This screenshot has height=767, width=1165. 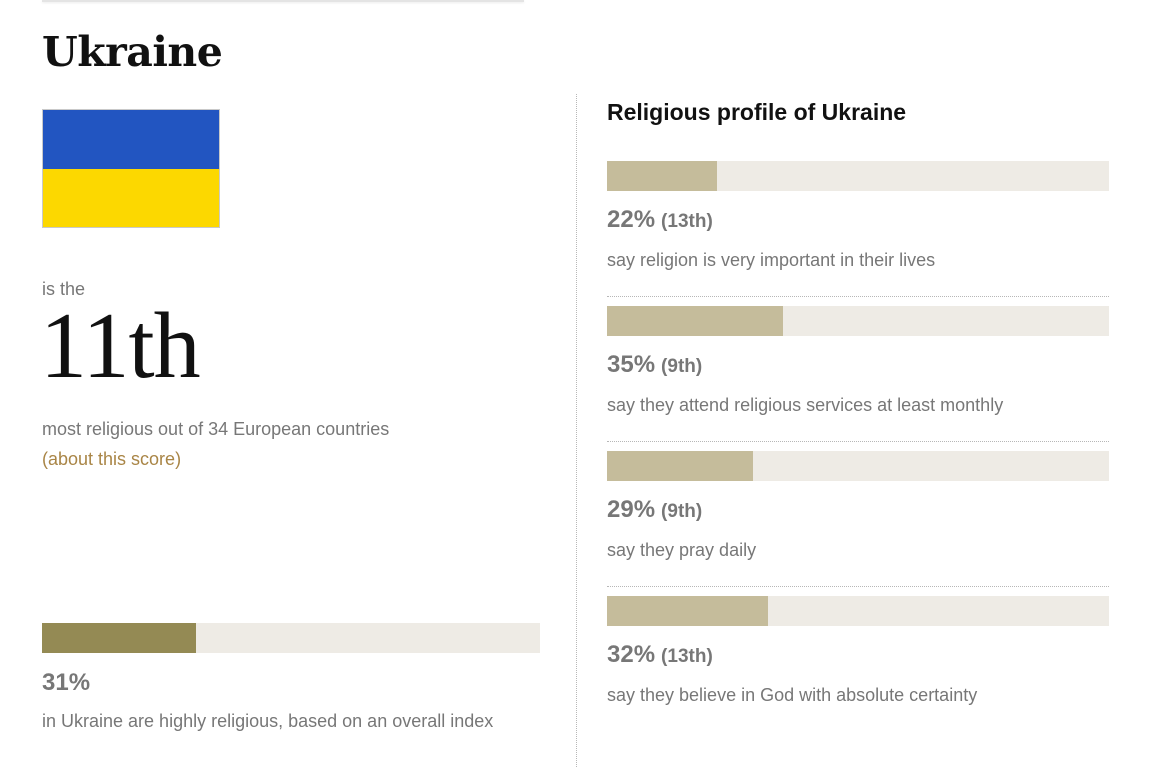 I want to click on rank-intro: is the, so click(x=64, y=289).